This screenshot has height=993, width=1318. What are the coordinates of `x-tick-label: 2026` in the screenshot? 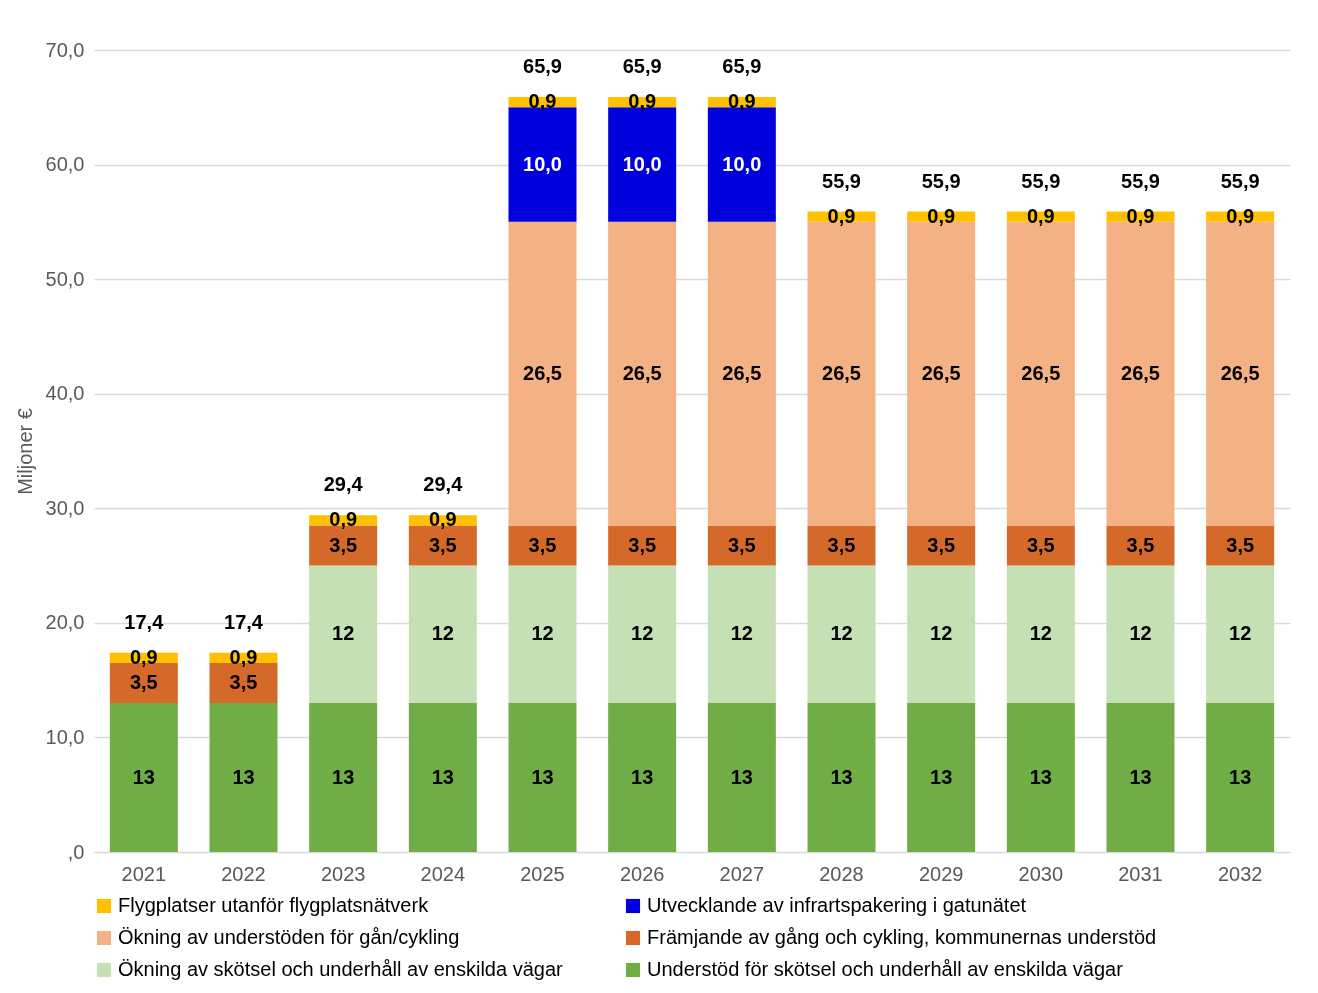 It's located at (642, 873).